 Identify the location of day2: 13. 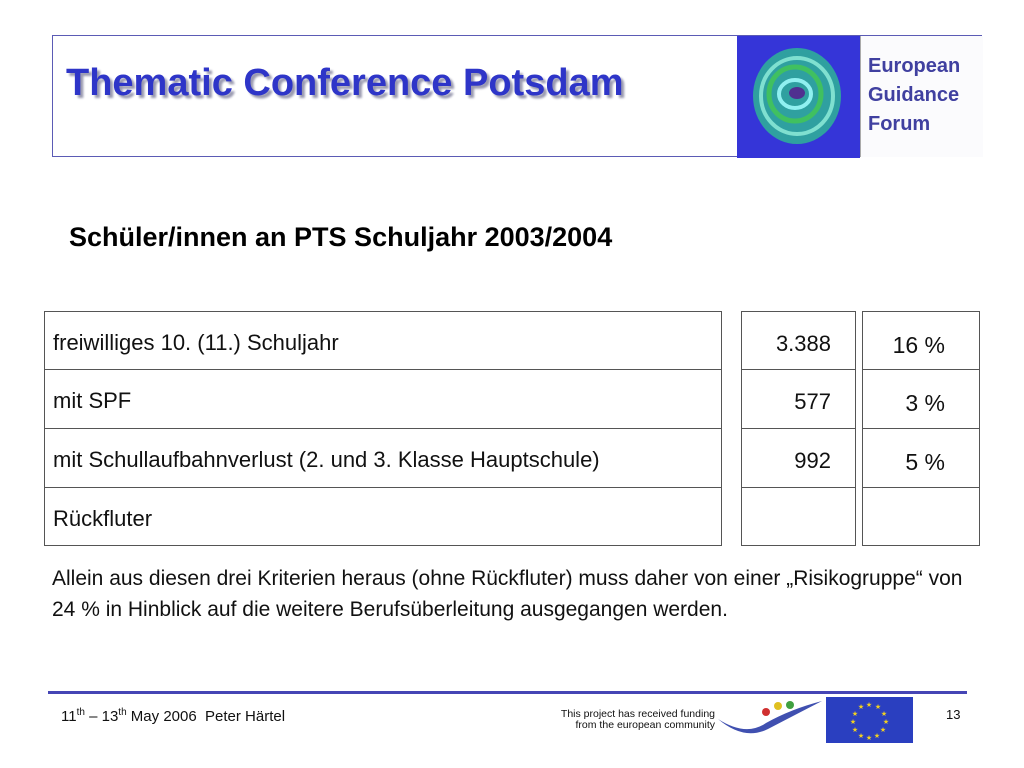
(110, 716).